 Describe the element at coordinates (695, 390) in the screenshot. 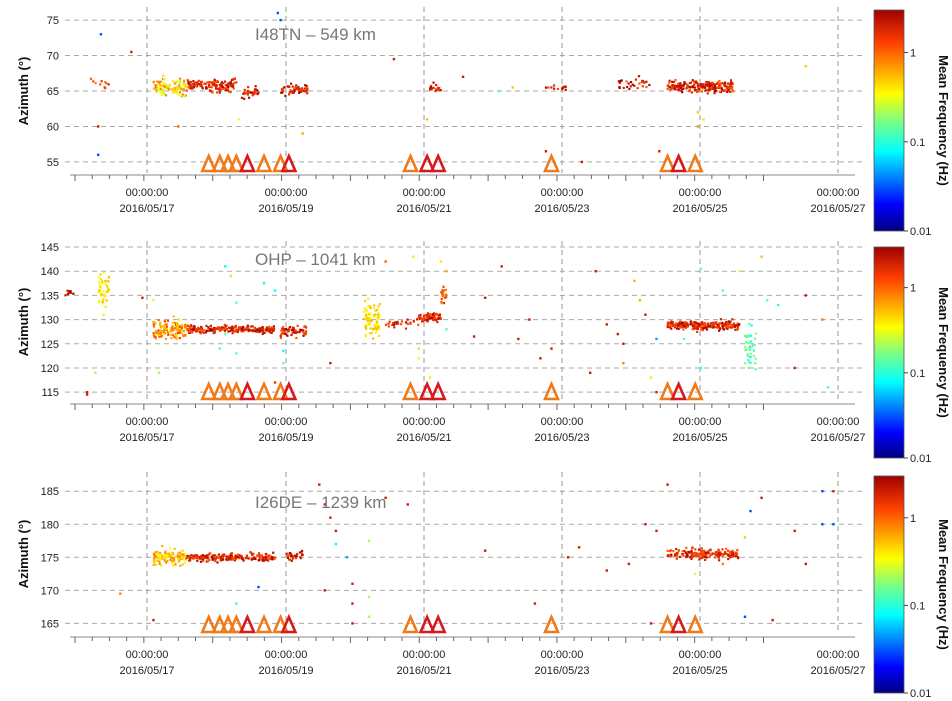

I see `event-triangle` at that location.